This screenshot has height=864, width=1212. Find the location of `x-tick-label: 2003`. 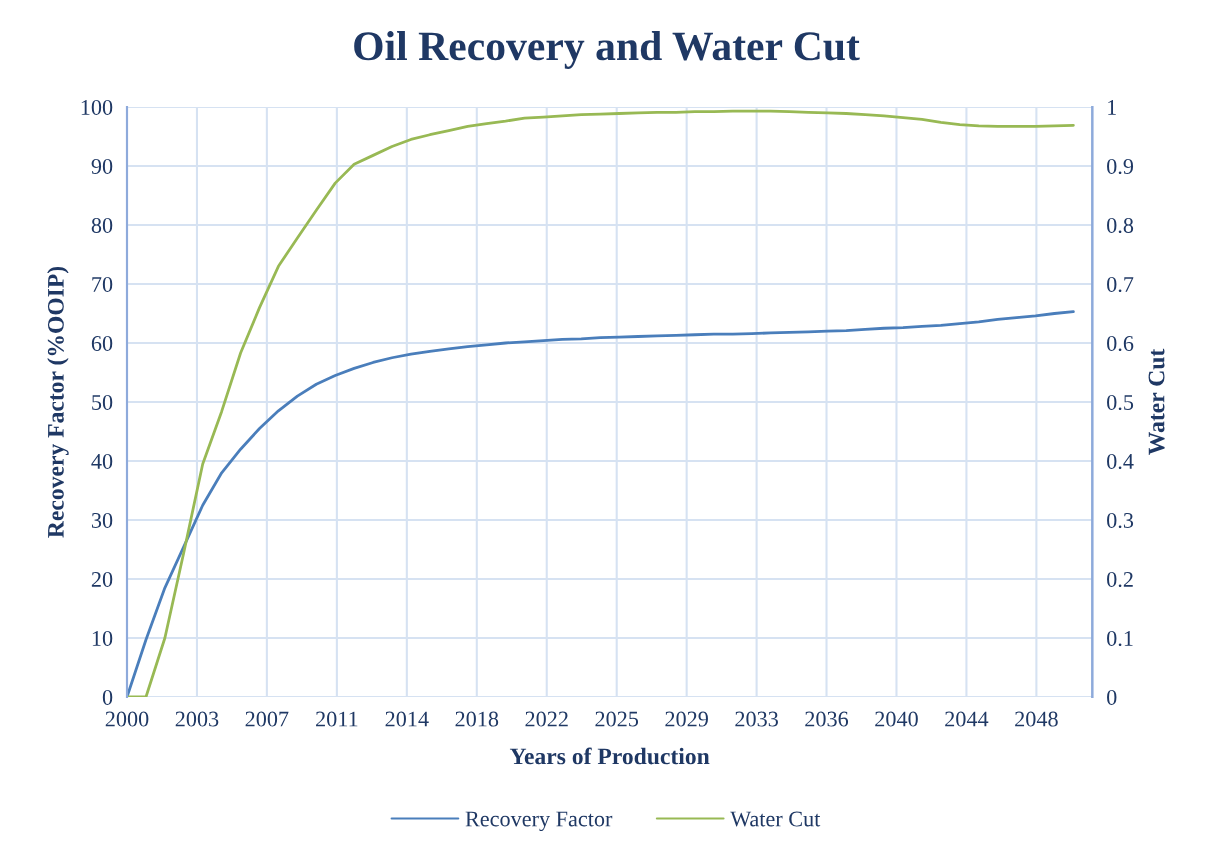

x-tick-label: 2003 is located at coordinates (197, 719).